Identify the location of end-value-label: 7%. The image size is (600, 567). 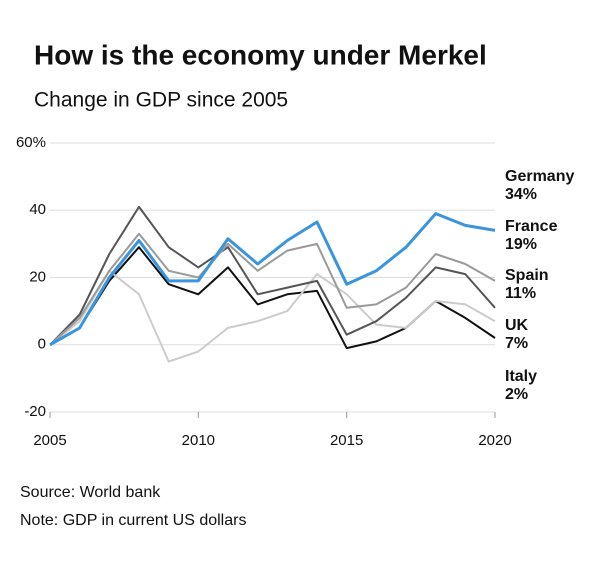
(516, 343).